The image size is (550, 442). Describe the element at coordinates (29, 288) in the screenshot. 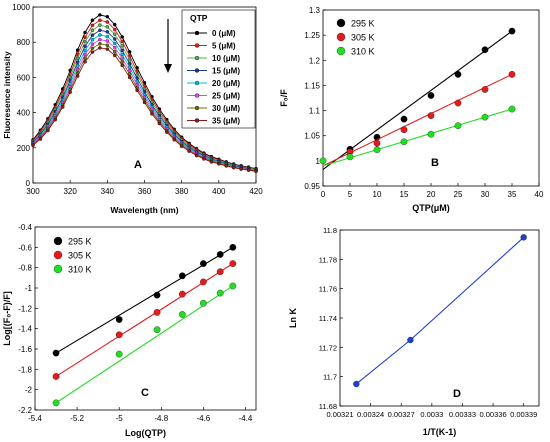

I see `y-tick-label: -1` at that location.